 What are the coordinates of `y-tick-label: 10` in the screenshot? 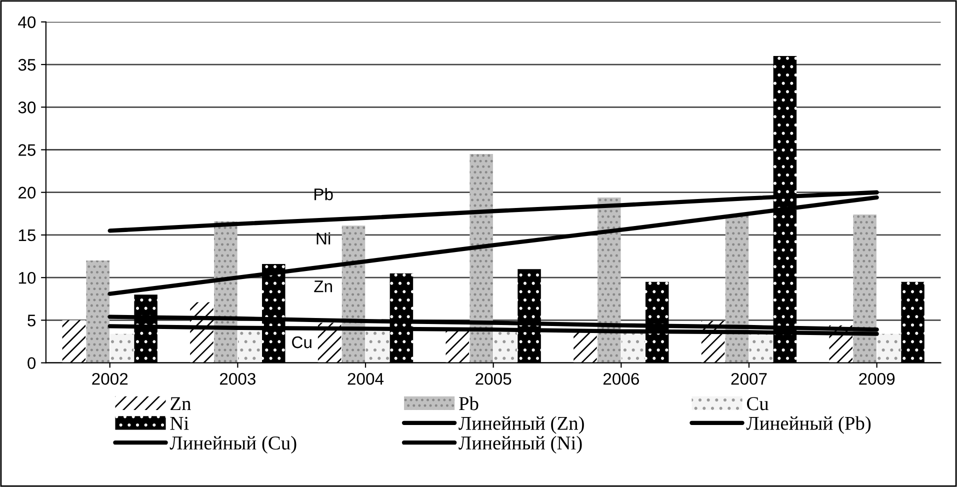 It's located at (27, 278).